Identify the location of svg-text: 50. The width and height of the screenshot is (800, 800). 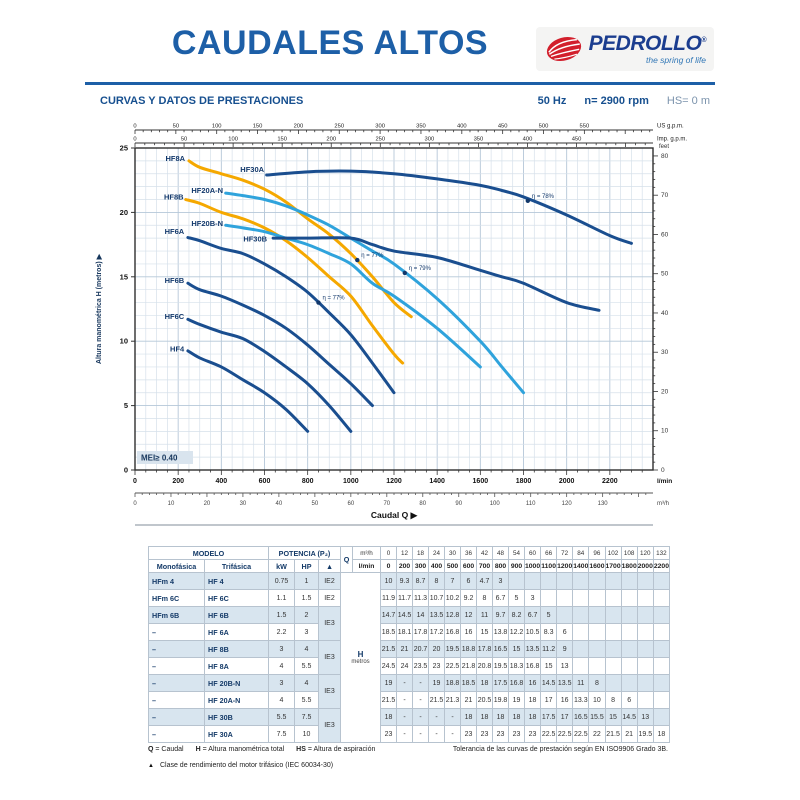
(176, 127).